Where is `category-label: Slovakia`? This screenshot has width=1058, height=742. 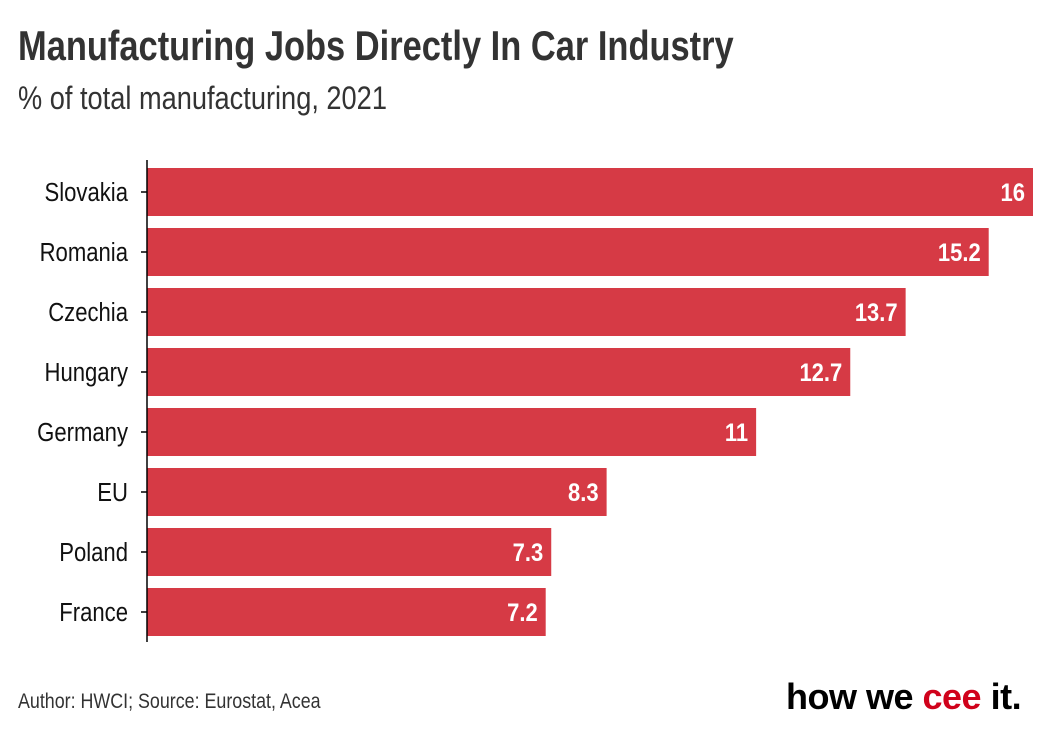 category-label: Slovakia is located at coordinates (87, 192).